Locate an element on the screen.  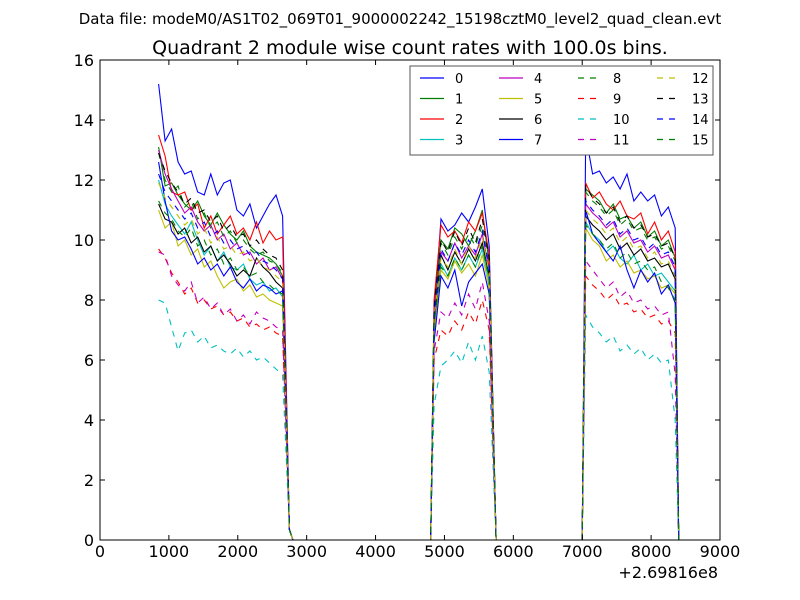
legend-label-3: 3 is located at coordinates (459, 141).